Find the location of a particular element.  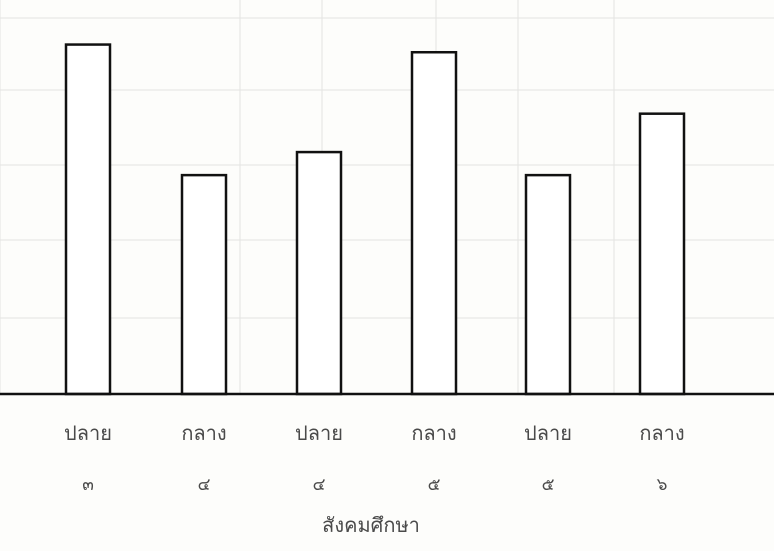

x-tick-label-number: ๖ is located at coordinates (662, 485).